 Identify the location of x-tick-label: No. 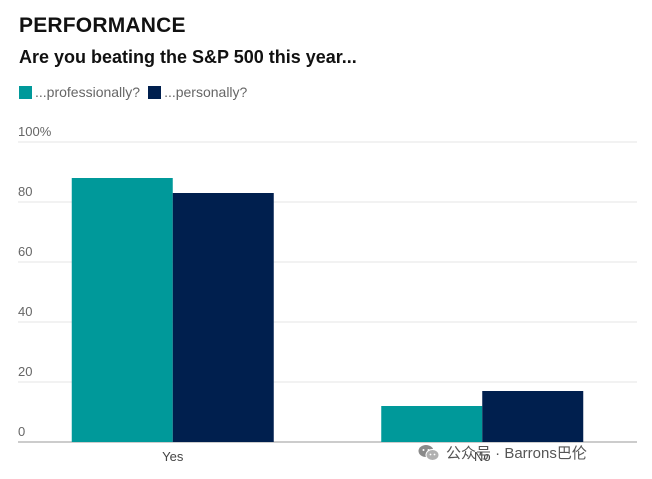
(482, 456).